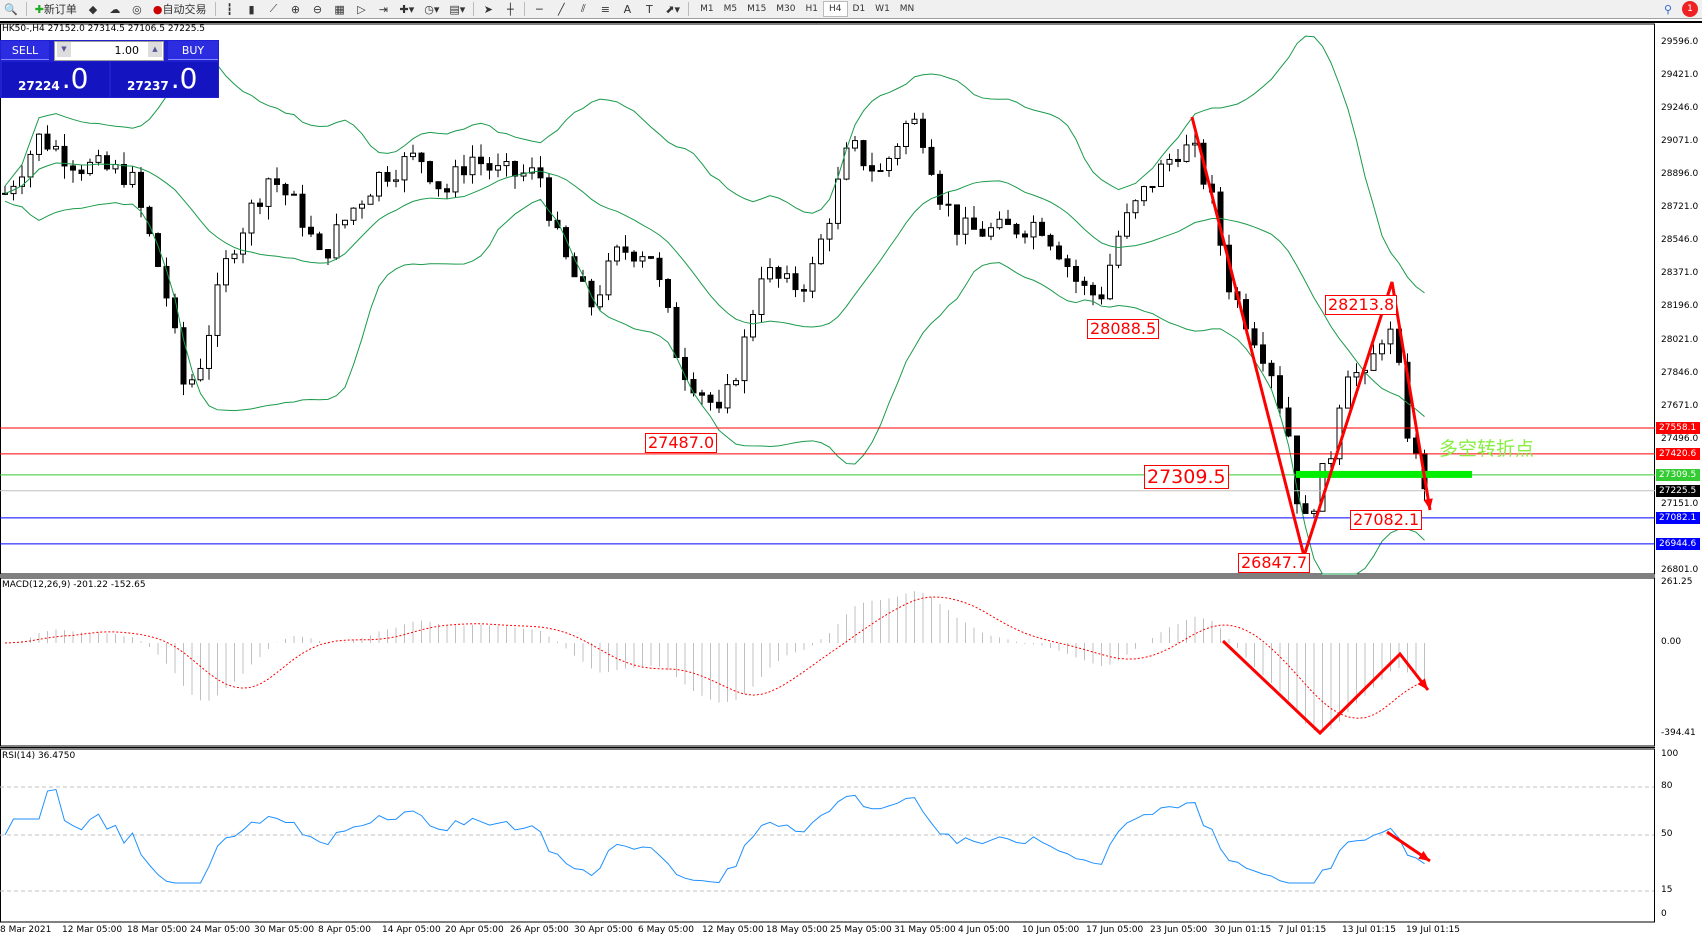 Image resolution: width=1702 pixels, height=939 pixels. Describe the element at coordinates (1680, 306) in the screenshot. I see `price-axis-label: 28196.0` at that location.